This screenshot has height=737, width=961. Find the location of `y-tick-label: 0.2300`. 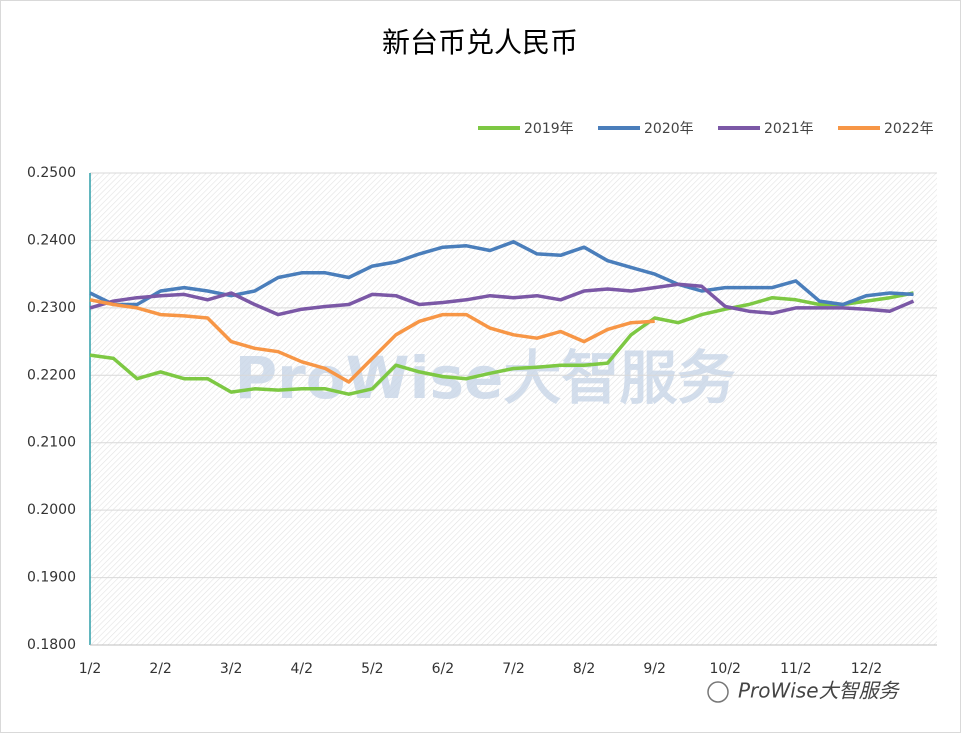

y-tick-label: 0.2300 is located at coordinates (51, 308).